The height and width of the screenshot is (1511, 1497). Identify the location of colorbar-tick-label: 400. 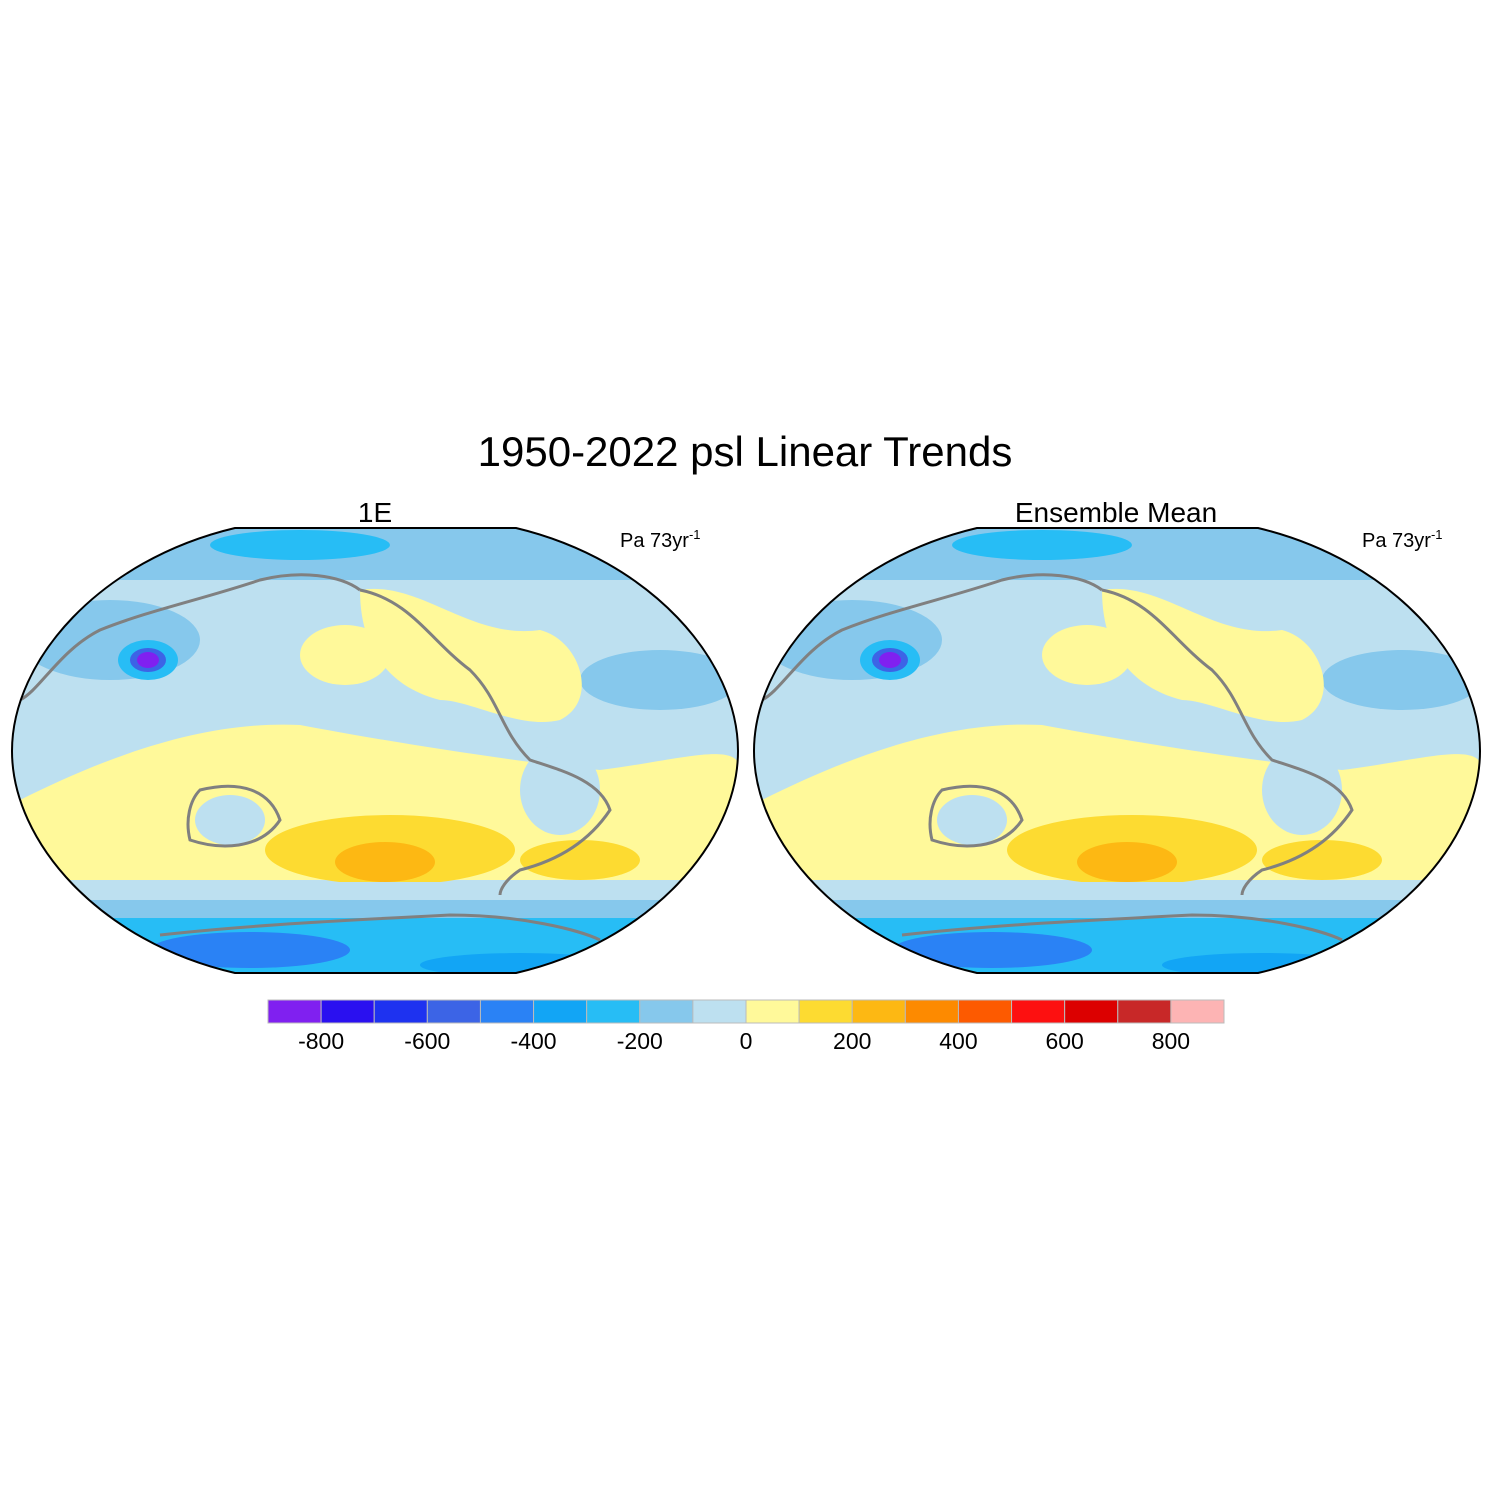
(958, 1041).